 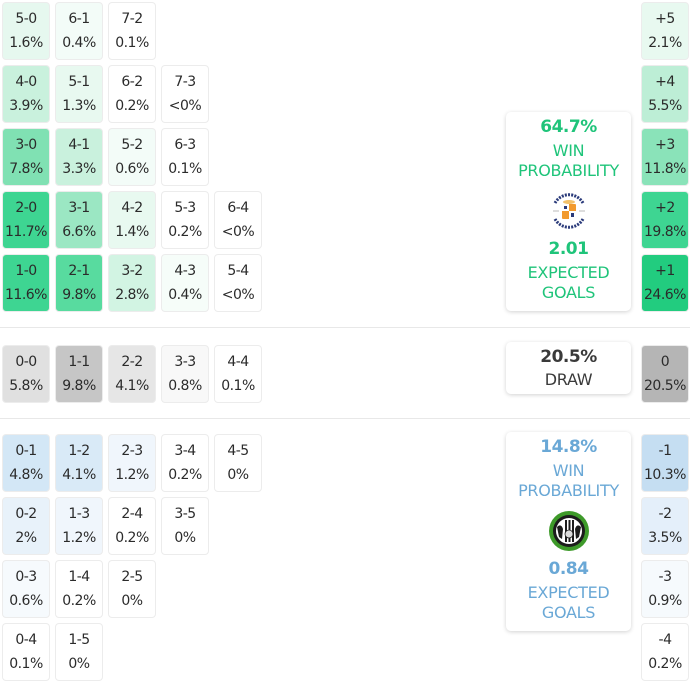 I want to click on divider-draw-losses, so click(x=345, y=418).